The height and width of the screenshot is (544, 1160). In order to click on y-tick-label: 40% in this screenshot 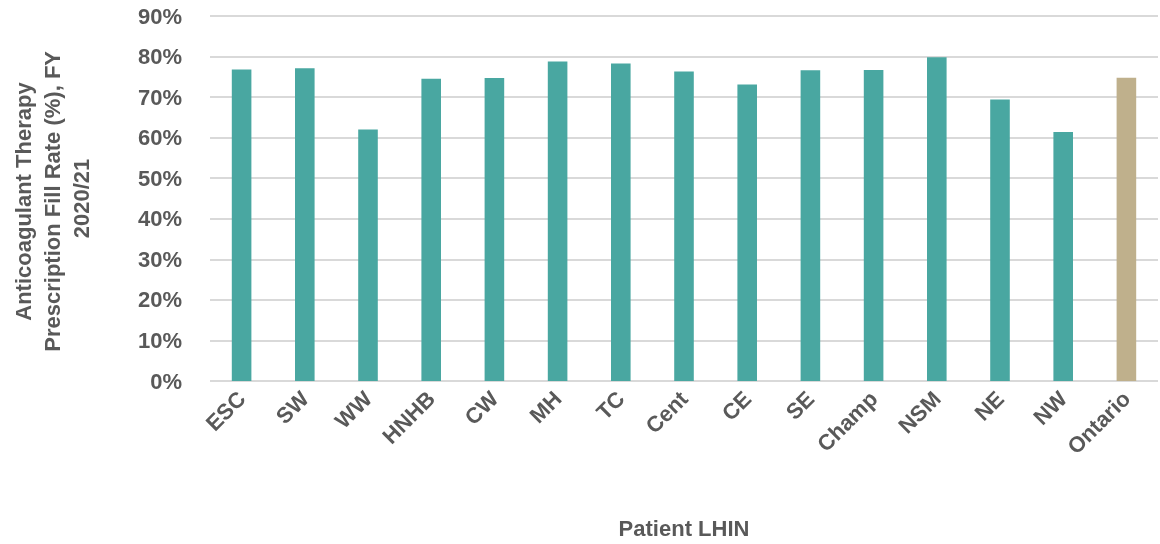, I will do `click(159, 219)`.